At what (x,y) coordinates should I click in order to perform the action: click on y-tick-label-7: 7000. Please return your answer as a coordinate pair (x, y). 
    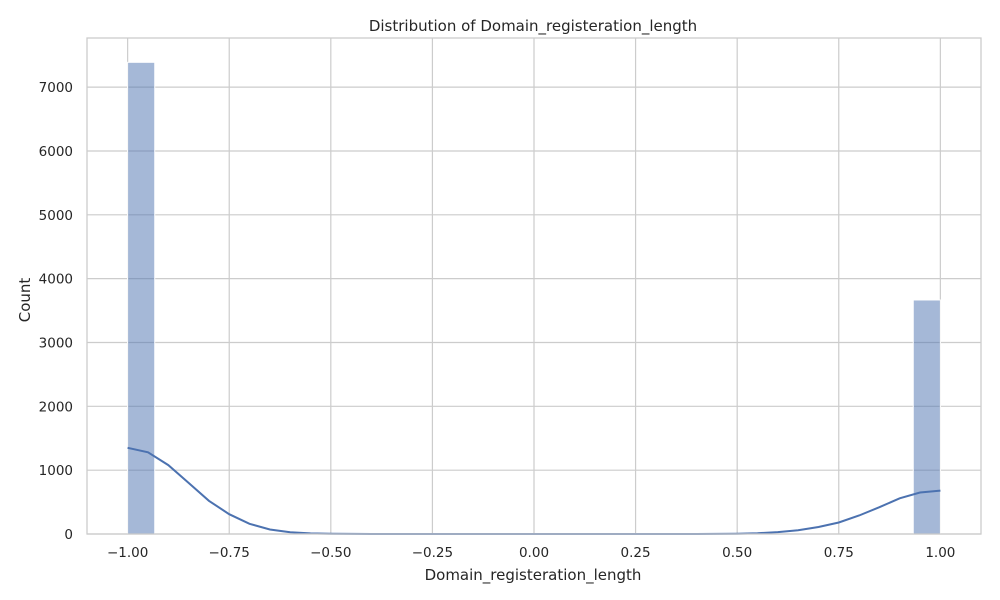
    Looking at the image, I should click on (56, 88).